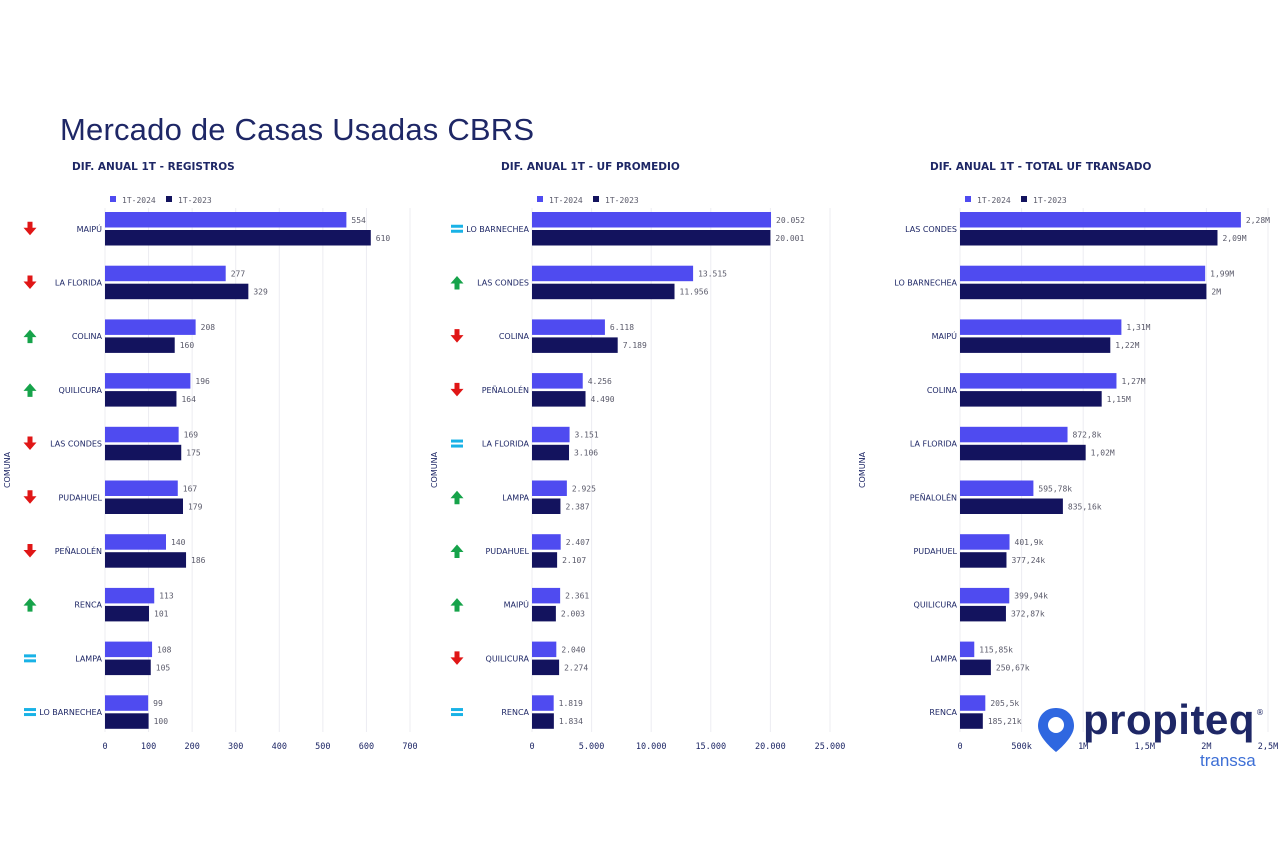 The height and width of the screenshot is (854, 1280). What do you see at coordinates (586, 453) in the screenshot?
I see `data-label-2023-4: 3.106` at bounding box center [586, 453].